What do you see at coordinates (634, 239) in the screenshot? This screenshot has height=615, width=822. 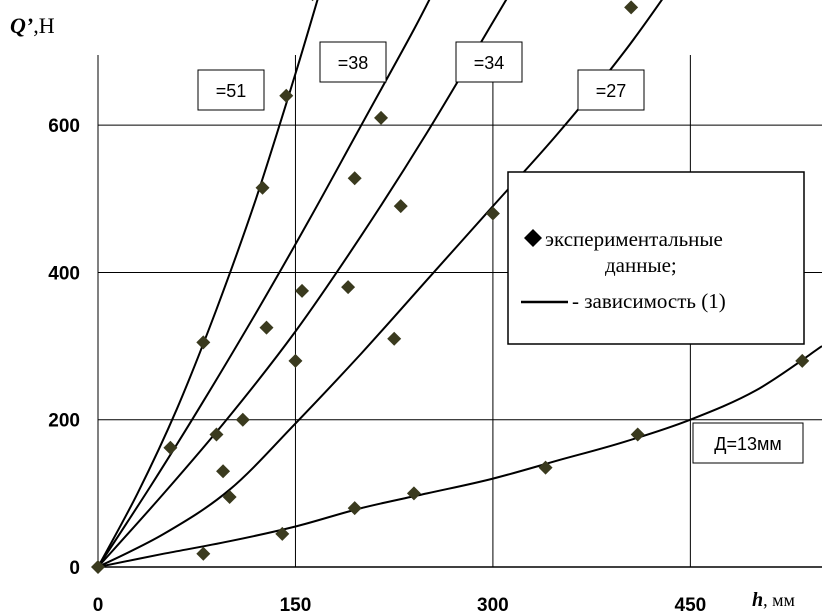 I see `legend-line-1: экспериментальные` at bounding box center [634, 239].